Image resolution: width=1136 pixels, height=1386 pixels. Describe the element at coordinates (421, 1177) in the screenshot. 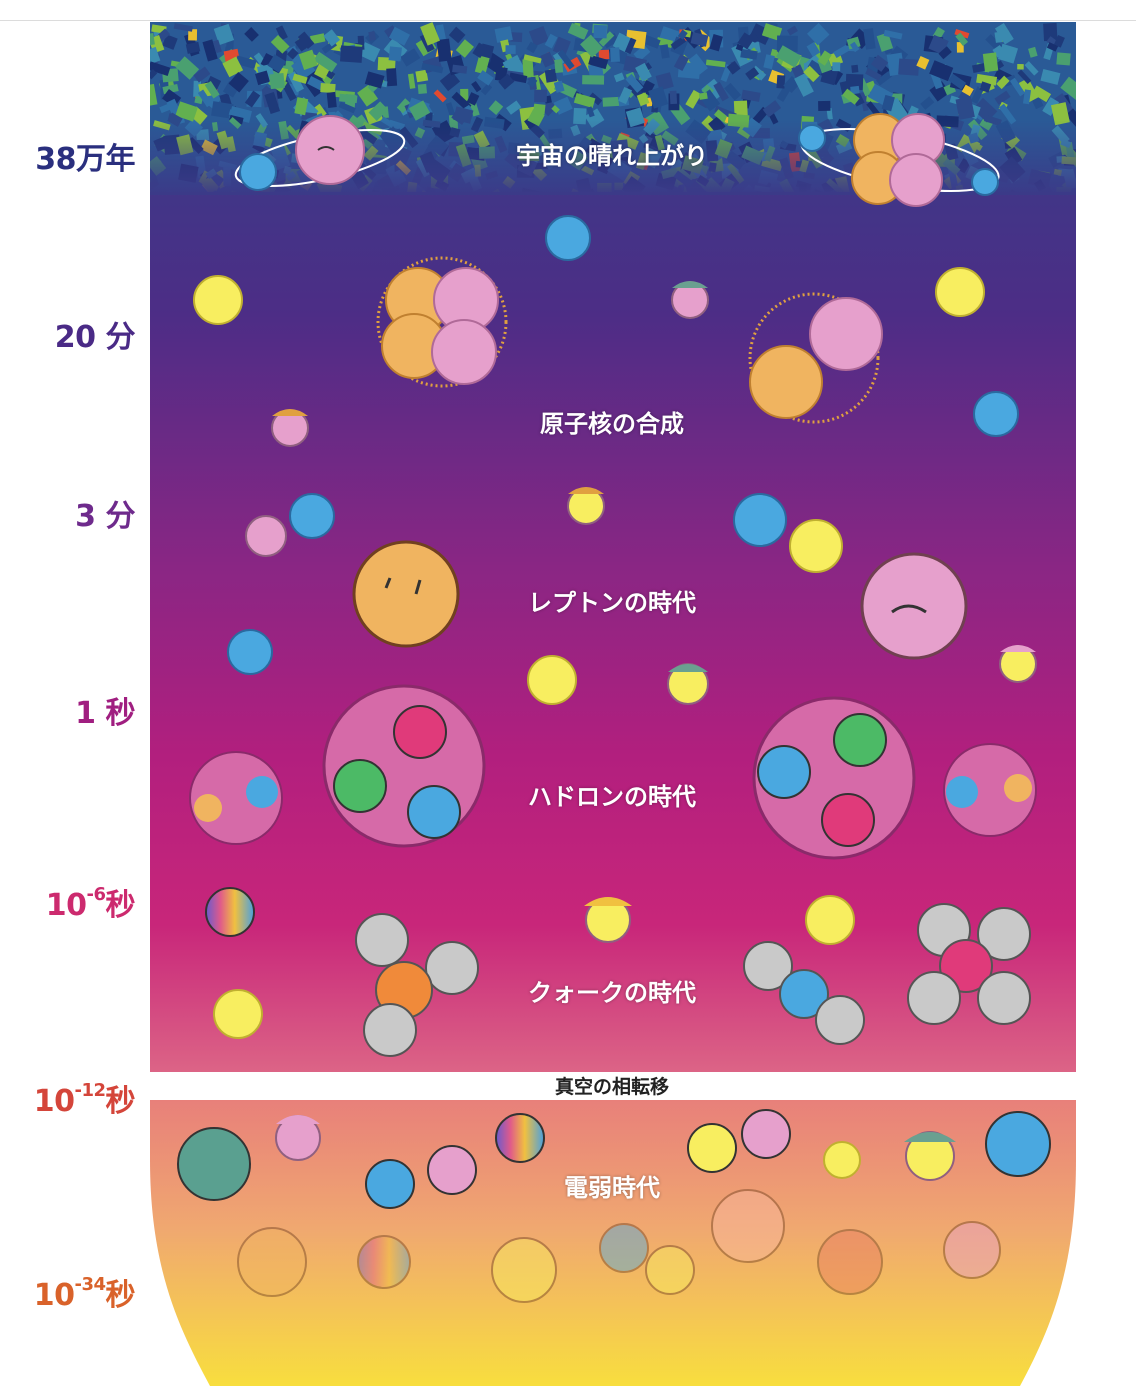

I see `w-boson-pair` at that location.